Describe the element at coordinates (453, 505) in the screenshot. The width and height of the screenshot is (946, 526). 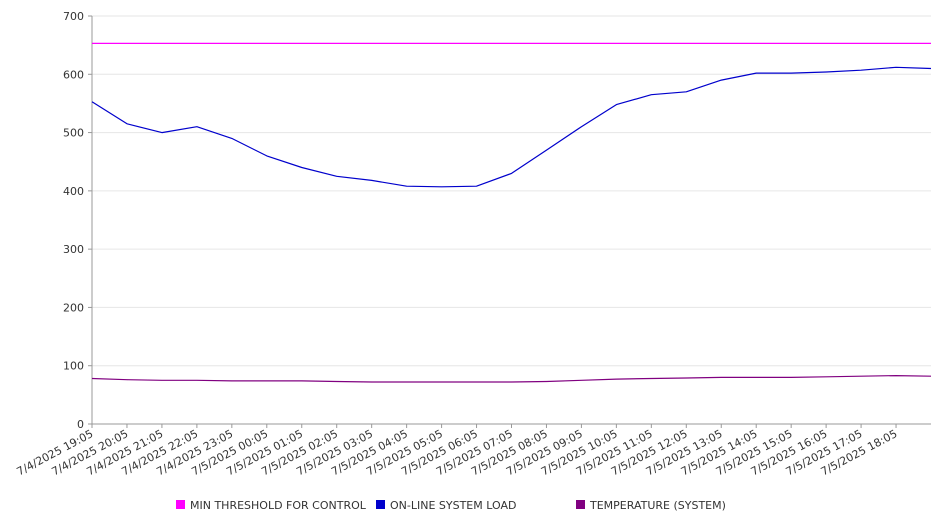
I see `legend-label-1: ON-LINE SYSTEM LOAD` at that location.